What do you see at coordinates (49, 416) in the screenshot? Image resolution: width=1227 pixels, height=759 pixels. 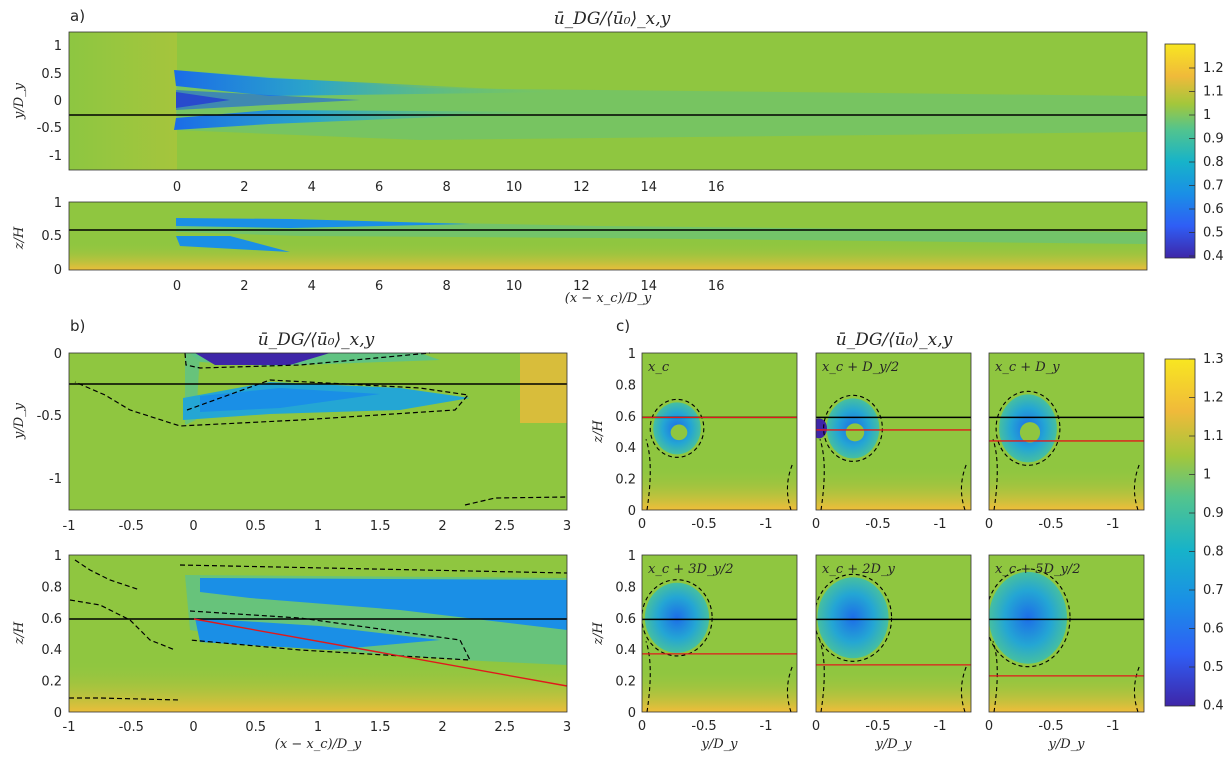 I see `ytick: -0.5` at bounding box center [49, 416].